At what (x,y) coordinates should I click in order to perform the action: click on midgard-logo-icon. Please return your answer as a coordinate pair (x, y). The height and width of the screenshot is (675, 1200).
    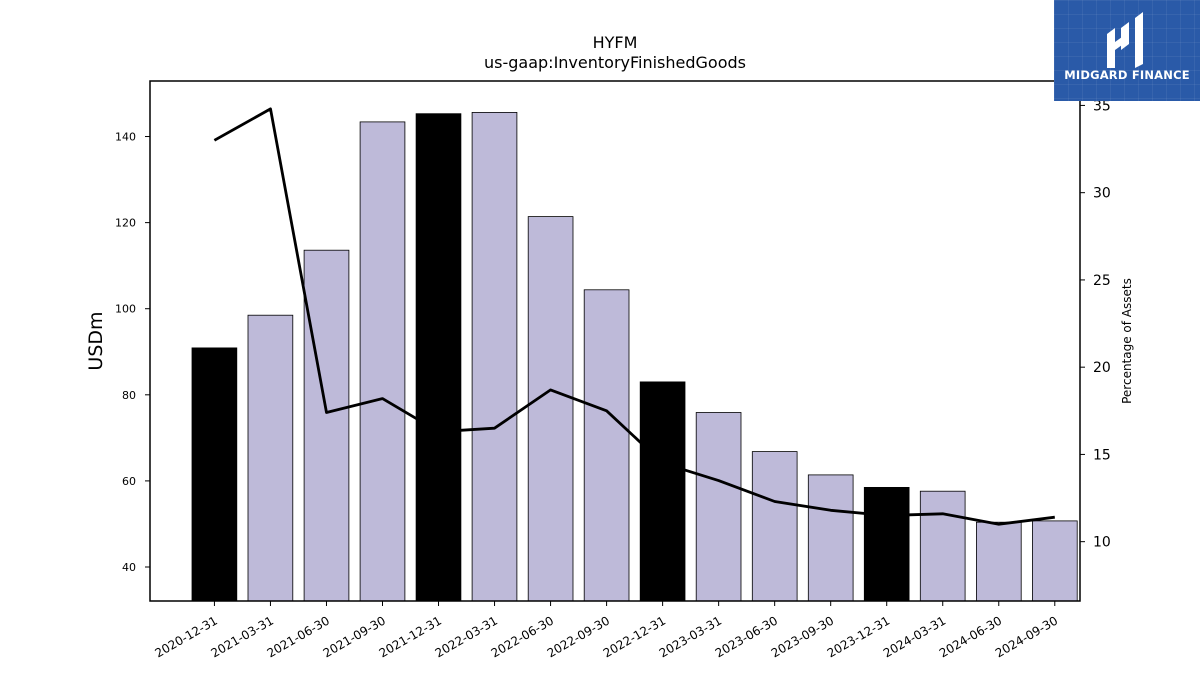
    Looking at the image, I should click on (1125, 40).